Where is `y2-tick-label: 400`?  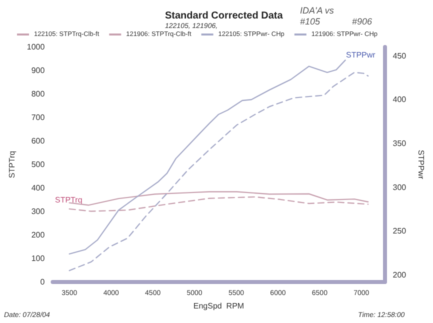
y2-tick-label: 400 is located at coordinates (399, 99).